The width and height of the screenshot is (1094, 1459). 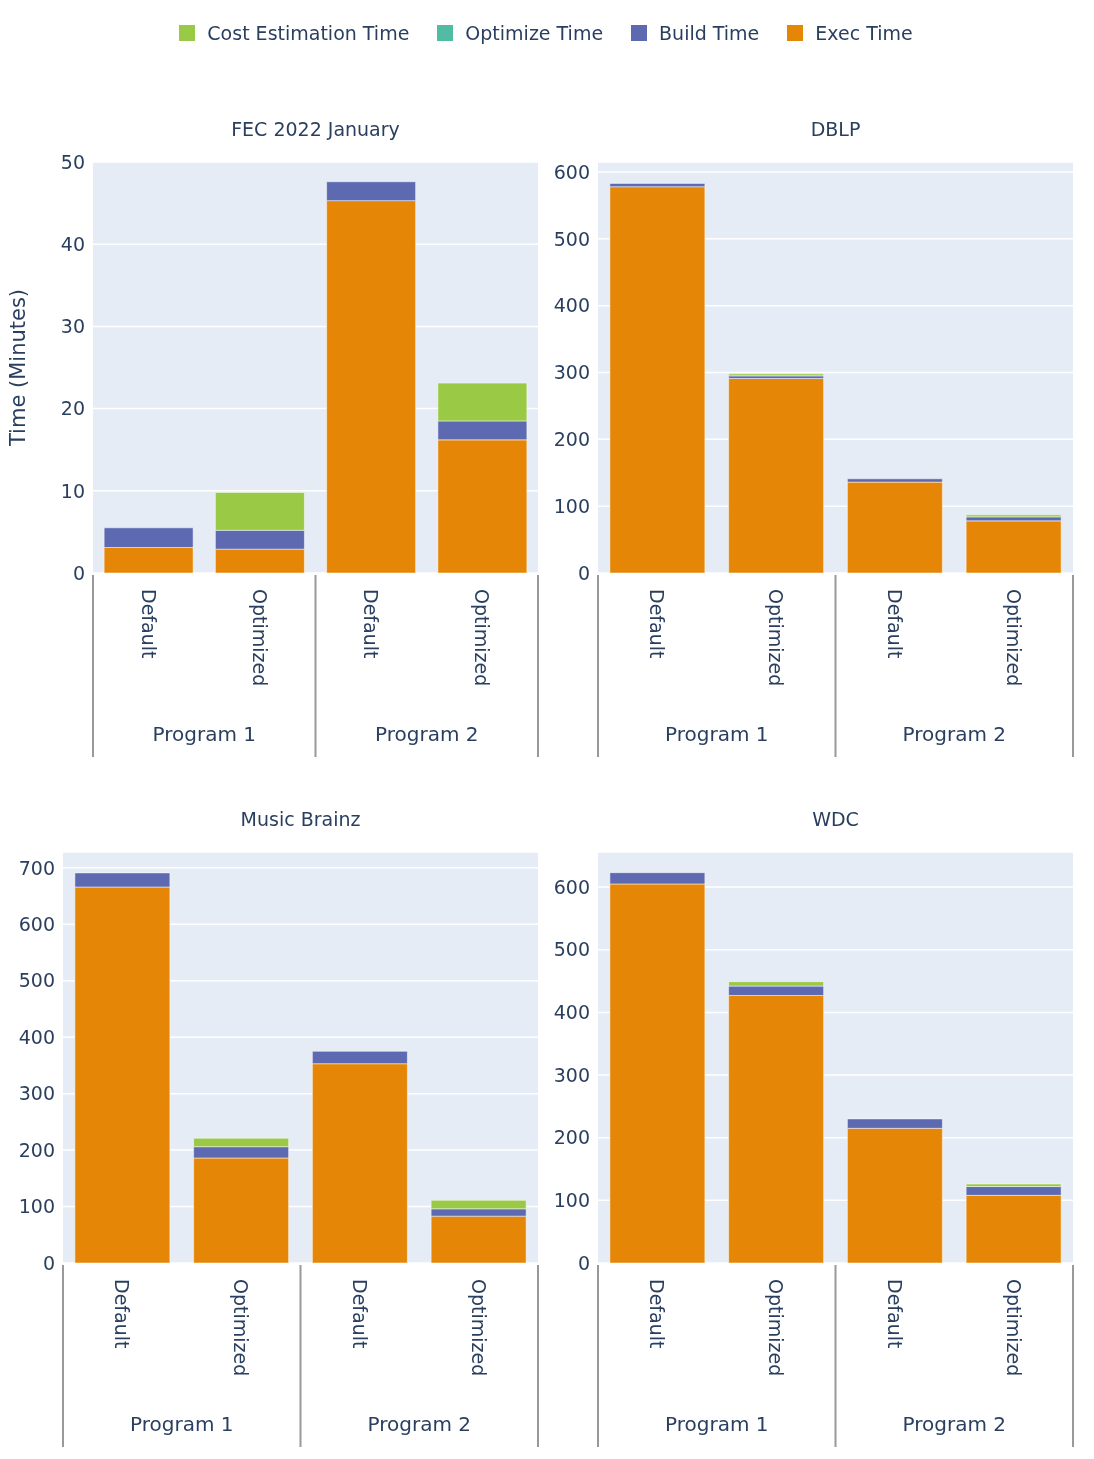 What do you see at coordinates (36, 867) in the screenshot?
I see `y-tick-label: 700` at bounding box center [36, 867].